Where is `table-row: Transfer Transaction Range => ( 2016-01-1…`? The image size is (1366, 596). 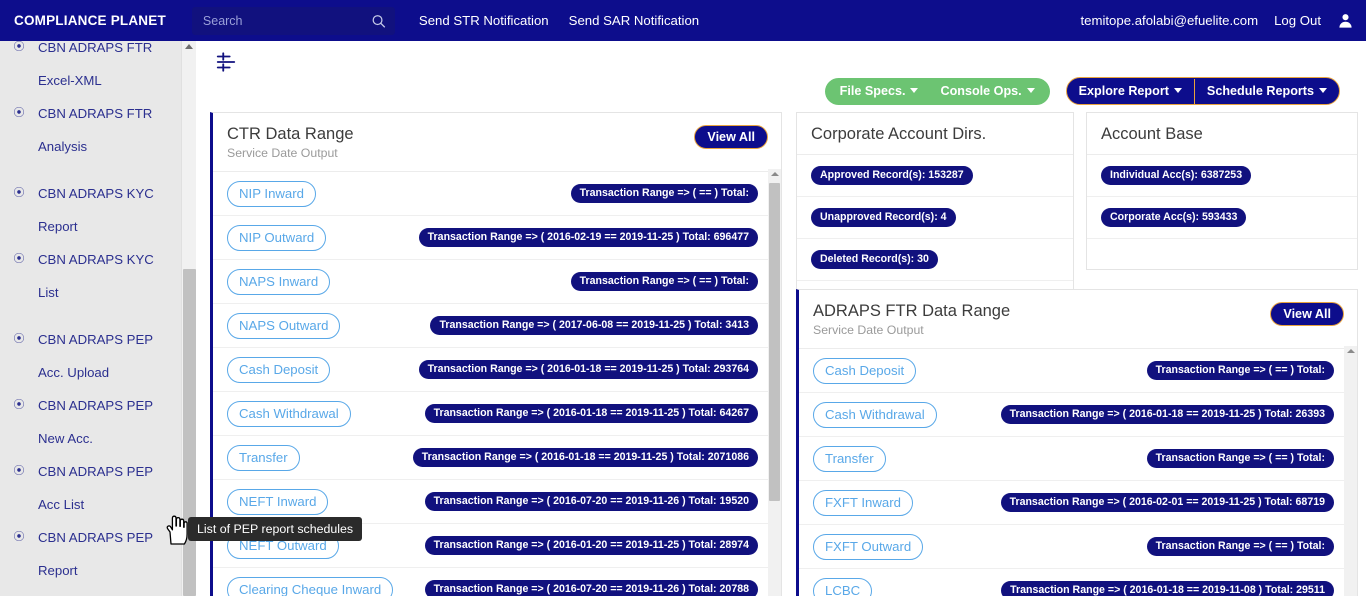
table-row: Transfer Transaction Range => ( 2016-01-1… is located at coordinates (490, 458).